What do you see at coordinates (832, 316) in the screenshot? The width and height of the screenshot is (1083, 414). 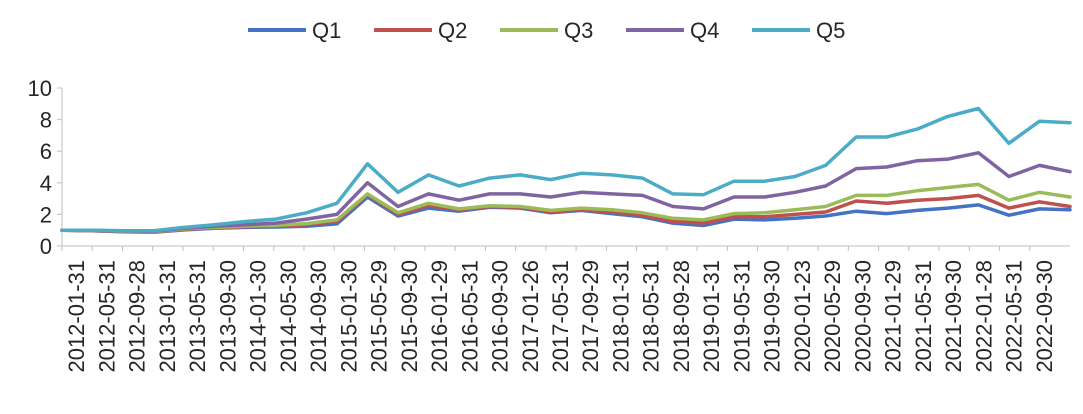 I see `x-tick-label: 2020-05-29` at bounding box center [832, 316].